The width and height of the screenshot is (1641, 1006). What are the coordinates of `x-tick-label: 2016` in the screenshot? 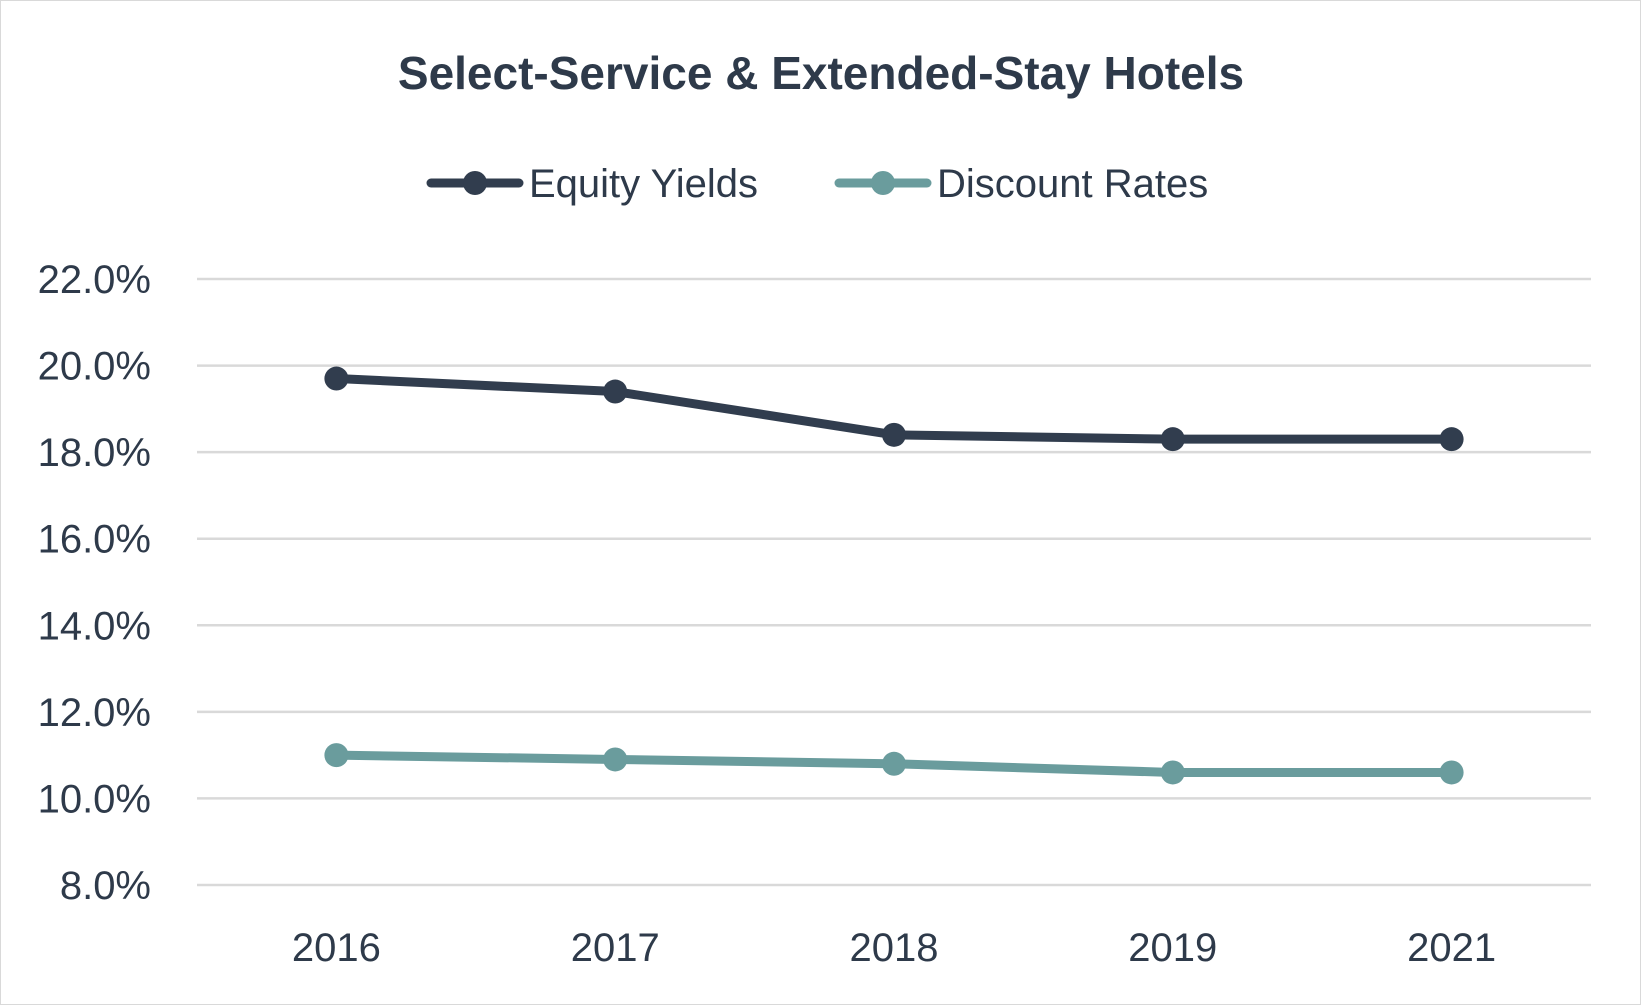 It's located at (336, 948).